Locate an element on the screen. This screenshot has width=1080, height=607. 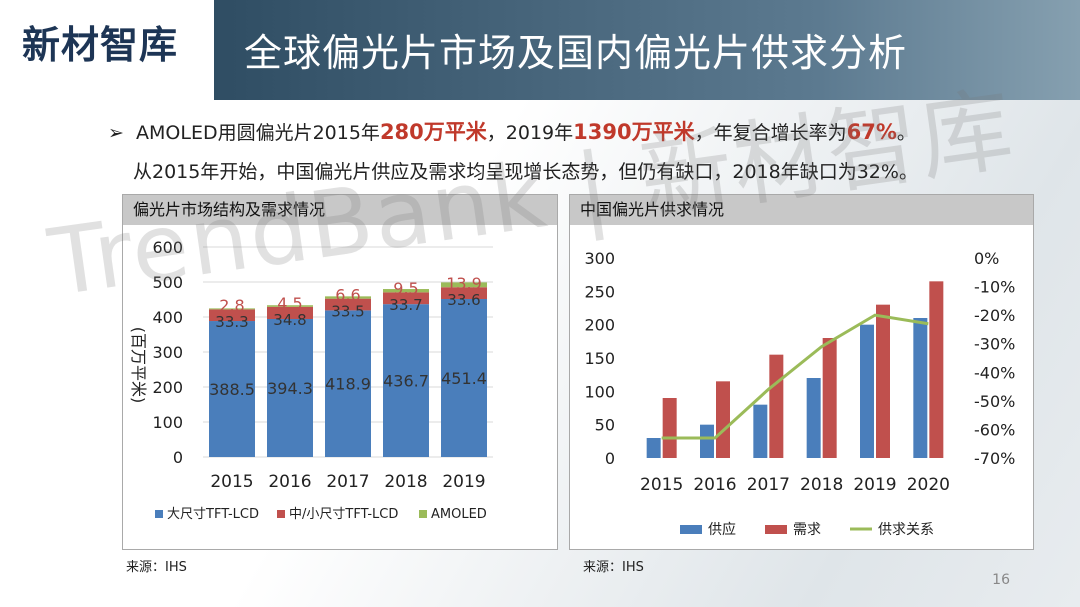
legend-label: 供求关系 is located at coordinates (906, 530).